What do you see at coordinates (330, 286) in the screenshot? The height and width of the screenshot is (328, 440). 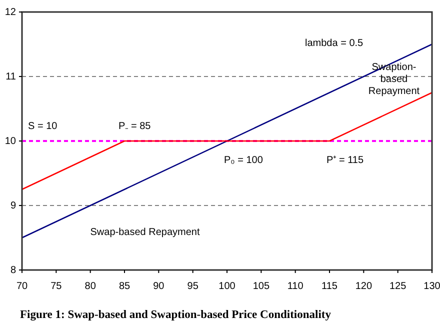 I see `x-tick-label: 115` at bounding box center [330, 286].